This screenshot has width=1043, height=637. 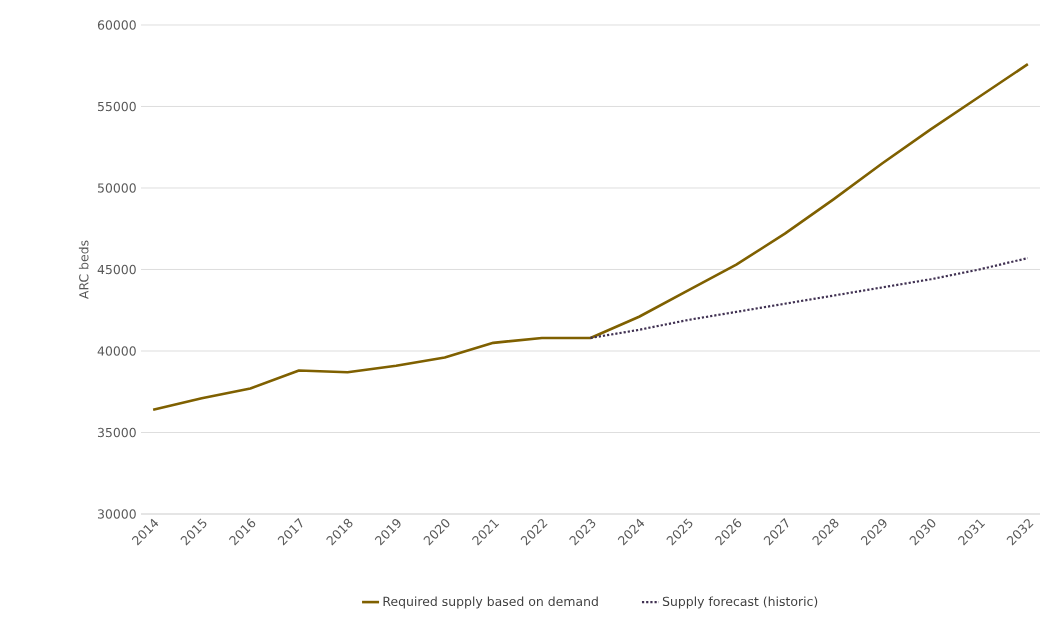 What do you see at coordinates (740, 602) in the screenshot?
I see `legend-label: Supply forecast (historic)` at bounding box center [740, 602].